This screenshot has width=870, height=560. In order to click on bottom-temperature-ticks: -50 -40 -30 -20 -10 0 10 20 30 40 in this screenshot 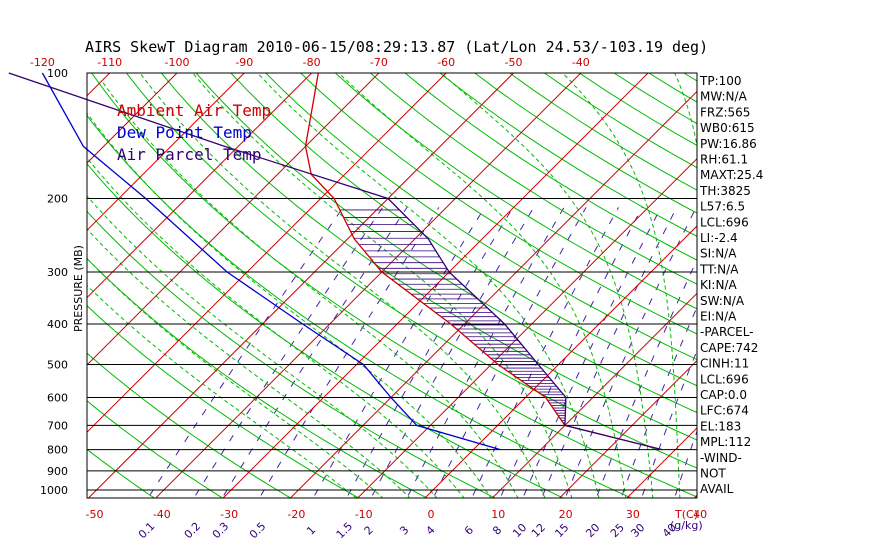, I will do `click(397, 514)`.